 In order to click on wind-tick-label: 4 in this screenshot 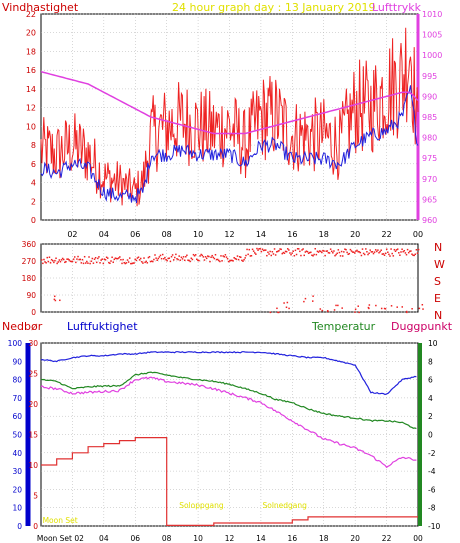, I will do `click(33, 183)`.